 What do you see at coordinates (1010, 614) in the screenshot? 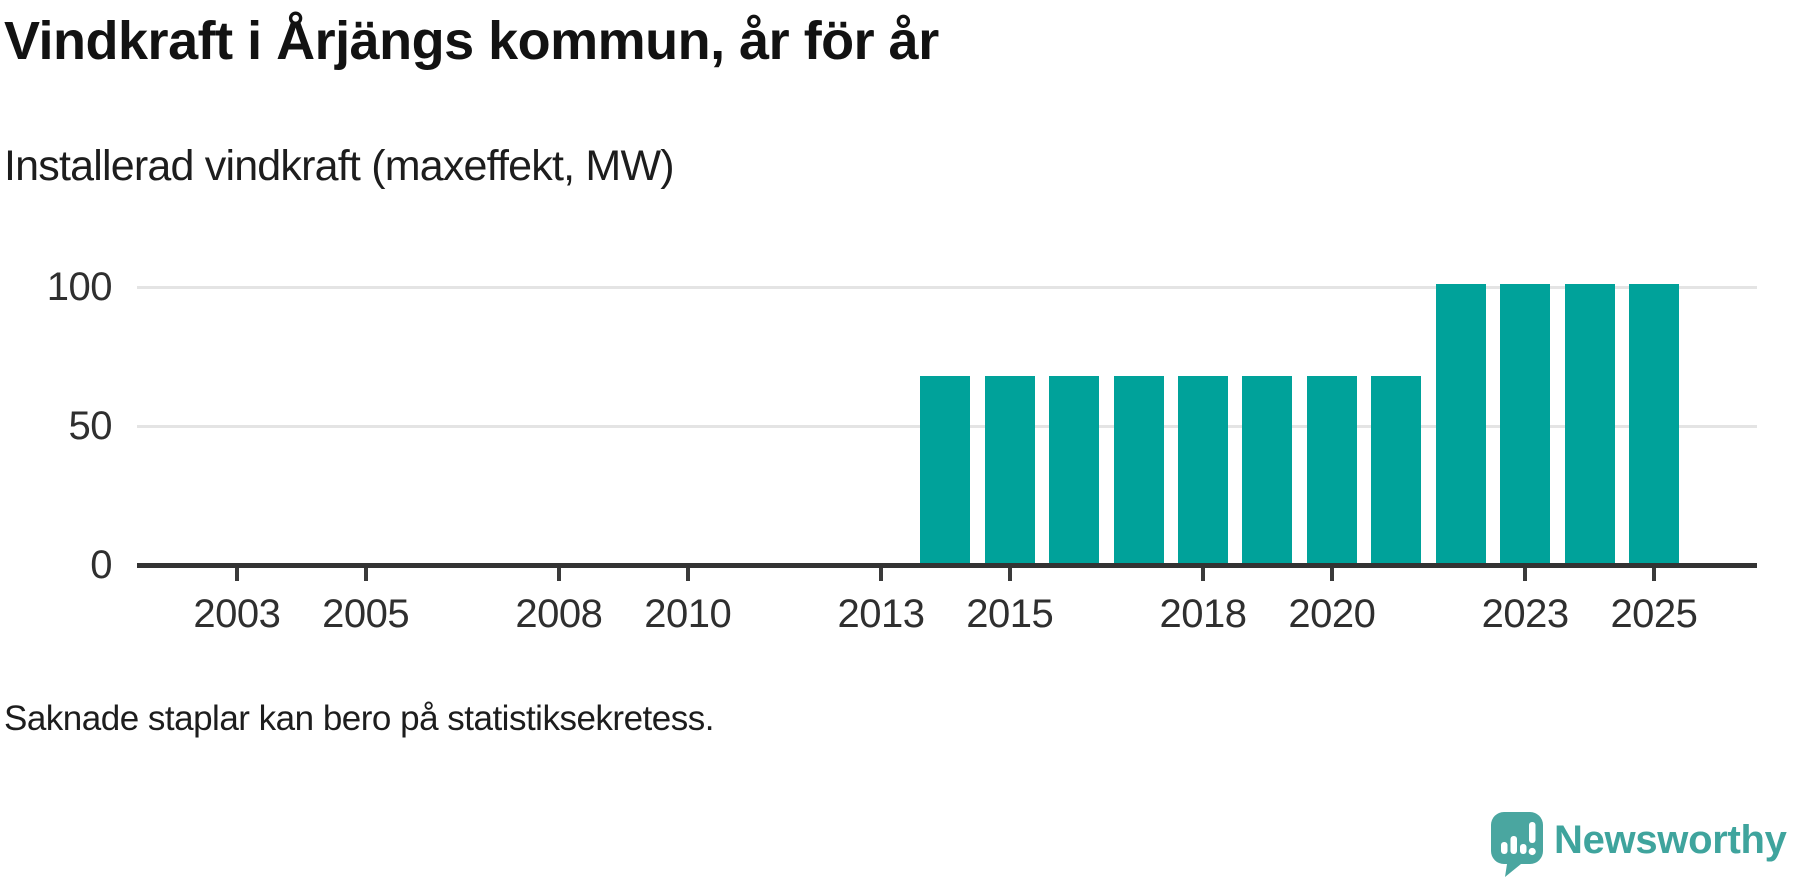
I see `x-tick-label-2015: 2015` at bounding box center [1010, 614].